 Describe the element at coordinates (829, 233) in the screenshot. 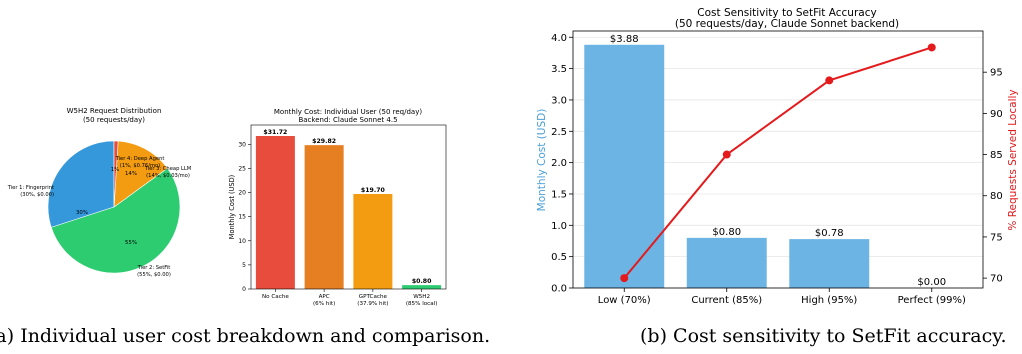

I see `combo-bar-value-label: $0.78` at that location.